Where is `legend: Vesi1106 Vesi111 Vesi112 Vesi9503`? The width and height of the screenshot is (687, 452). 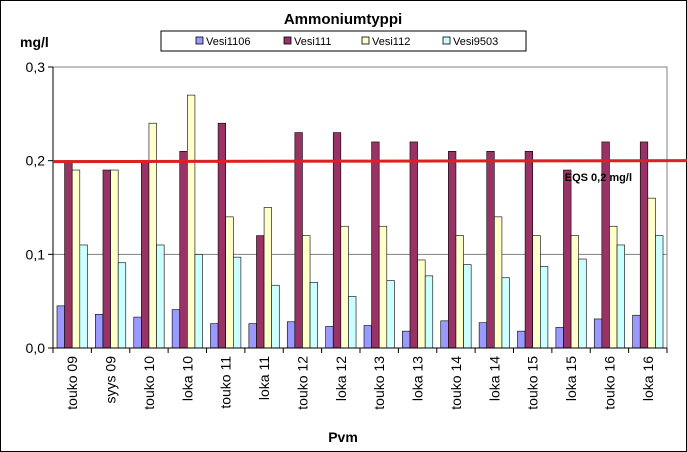 legend: Vesi1106 Vesi111 Vesi112 Vesi9503 is located at coordinates (343, 41).